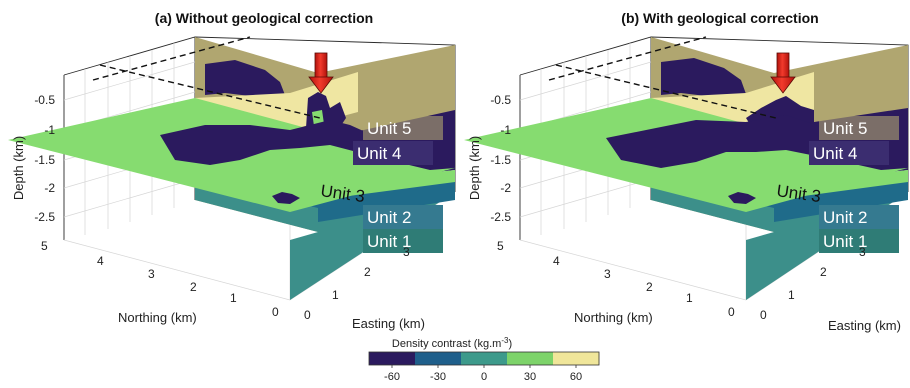 This screenshot has height=388, width=910. What do you see at coordinates (505, 188) in the screenshot?
I see `panel-b-ztick: -2` at bounding box center [505, 188].